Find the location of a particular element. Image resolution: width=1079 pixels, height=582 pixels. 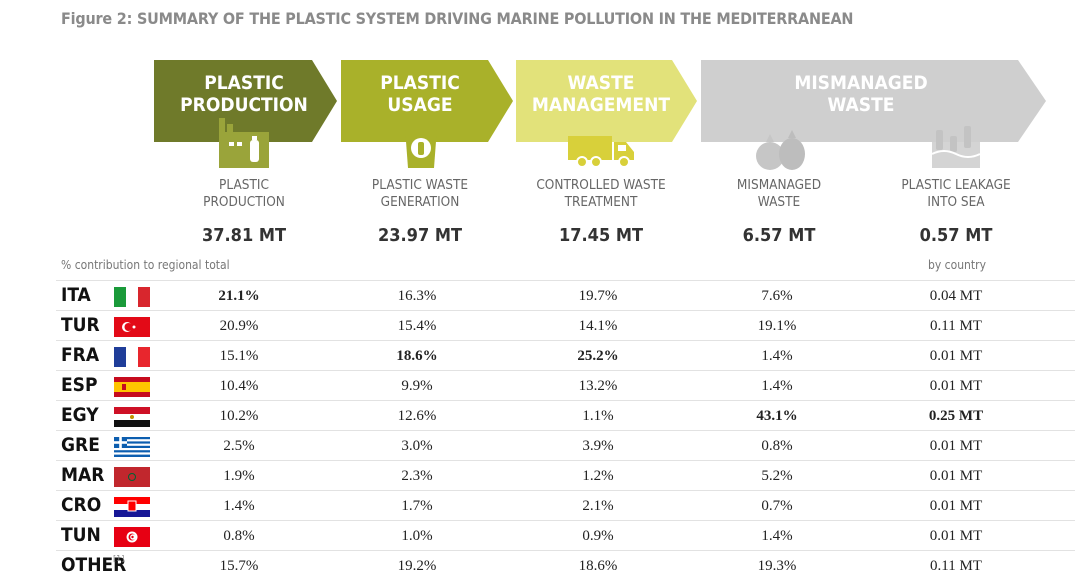

france-flag is located at coordinates (132, 357).